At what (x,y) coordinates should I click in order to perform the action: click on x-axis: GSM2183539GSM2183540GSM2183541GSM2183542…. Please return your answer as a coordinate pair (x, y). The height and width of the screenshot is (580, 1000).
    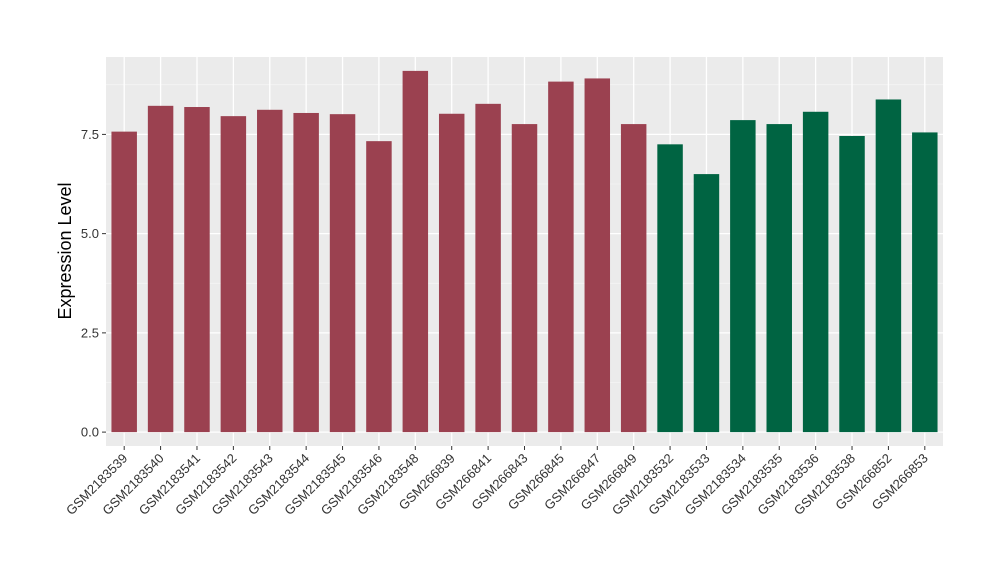
    Looking at the image, I should click on (497, 482).